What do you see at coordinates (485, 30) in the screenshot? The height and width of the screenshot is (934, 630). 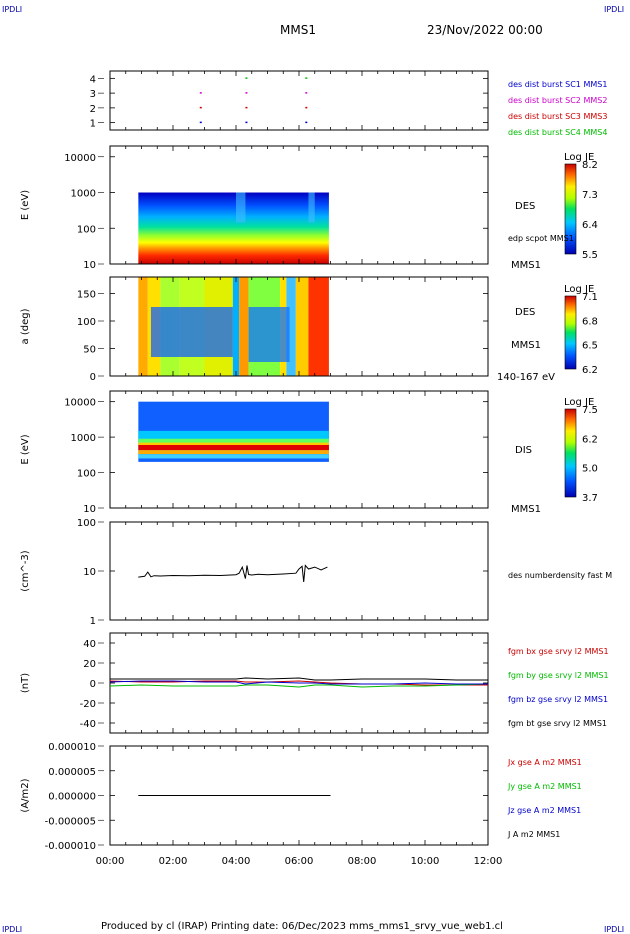 I see `plot-date: 23/Nov/2022 00:00` at bounding box center [485, 30].